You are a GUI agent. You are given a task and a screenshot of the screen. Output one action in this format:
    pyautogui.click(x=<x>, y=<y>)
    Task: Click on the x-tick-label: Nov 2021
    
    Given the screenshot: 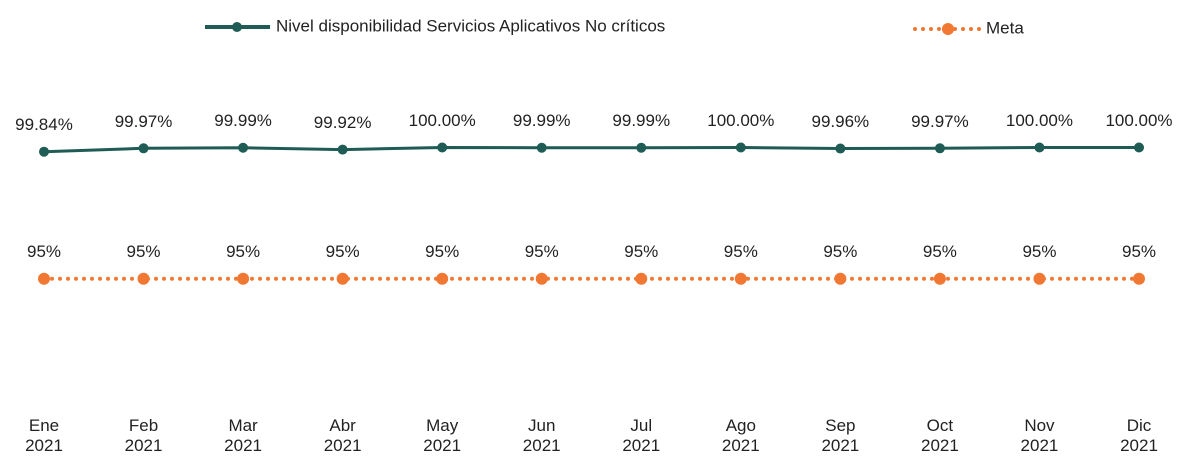 What is the action you would take?
    pyautogui.click(x=1039, y=435)
    